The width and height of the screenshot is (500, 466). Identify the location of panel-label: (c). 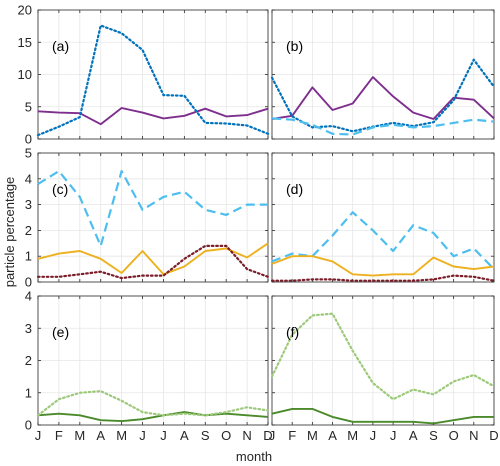
(60, 189).